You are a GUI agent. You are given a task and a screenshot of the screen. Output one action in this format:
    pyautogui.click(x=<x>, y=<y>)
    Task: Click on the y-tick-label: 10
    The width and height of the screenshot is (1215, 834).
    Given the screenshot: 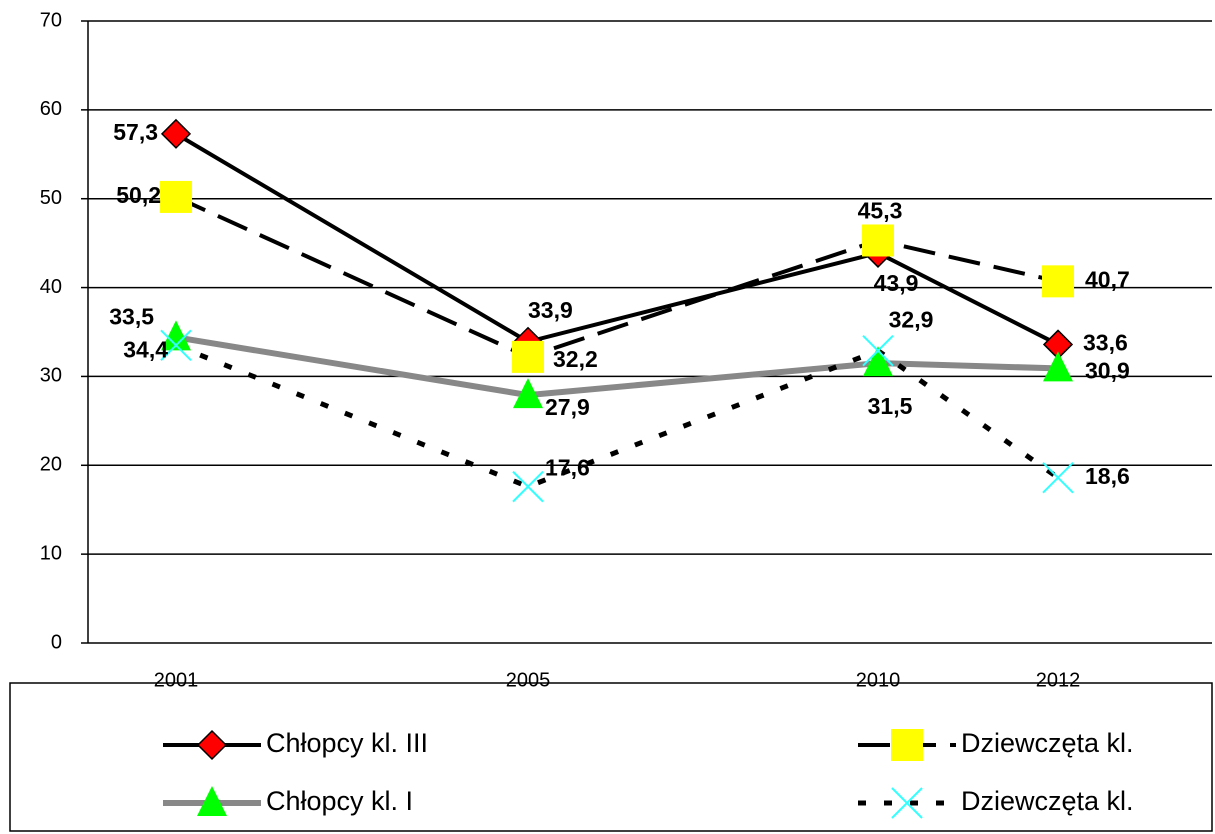 What is the action you would take?
    pyautogui.click(x=51, y=553)
    